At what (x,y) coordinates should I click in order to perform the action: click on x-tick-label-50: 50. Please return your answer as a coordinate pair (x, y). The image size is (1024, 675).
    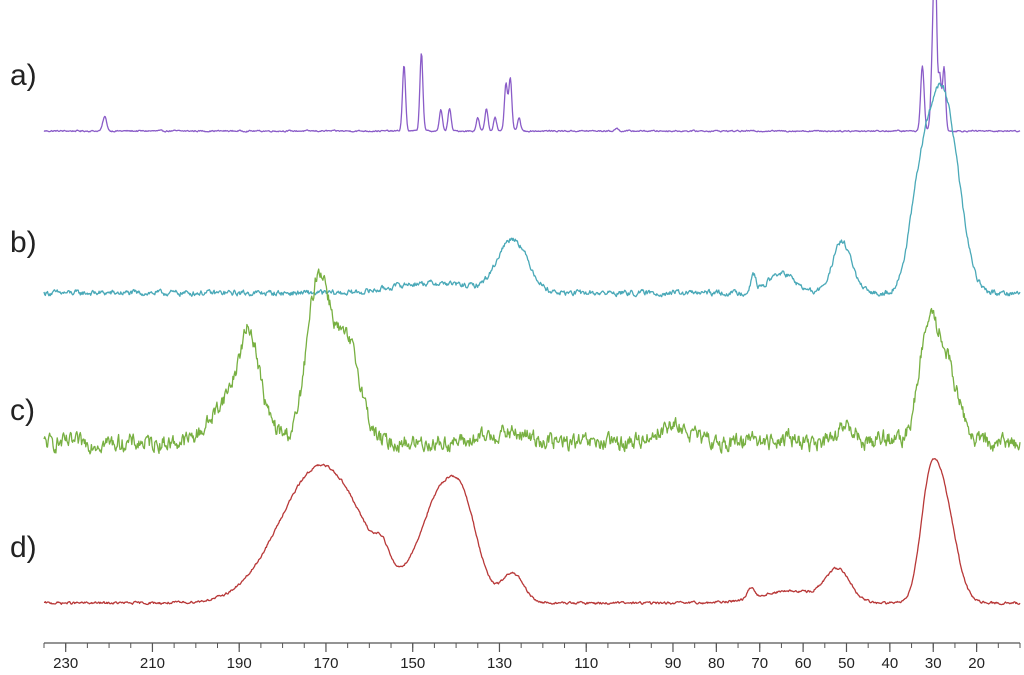
    Looking at the image, I should click on (846, 663).